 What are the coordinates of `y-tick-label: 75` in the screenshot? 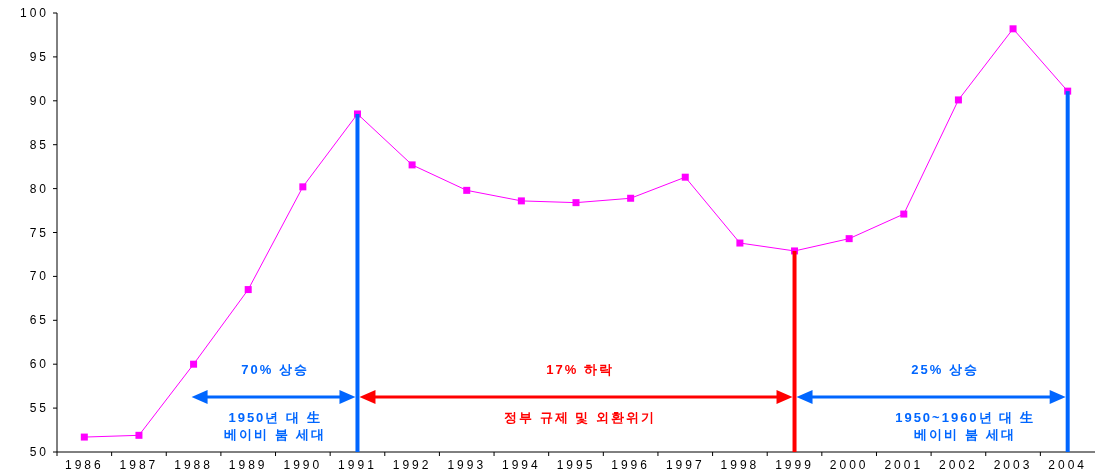 It's located at (39, 232).